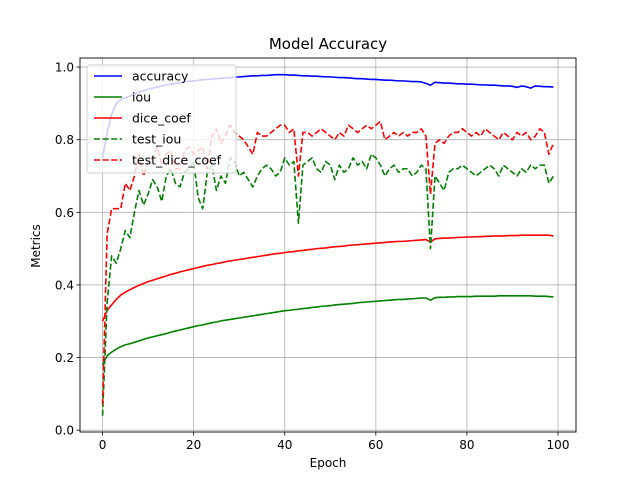 This screenshot has width=640, height=480. I want to click on x-tick-label: 20, so click(193, 445).